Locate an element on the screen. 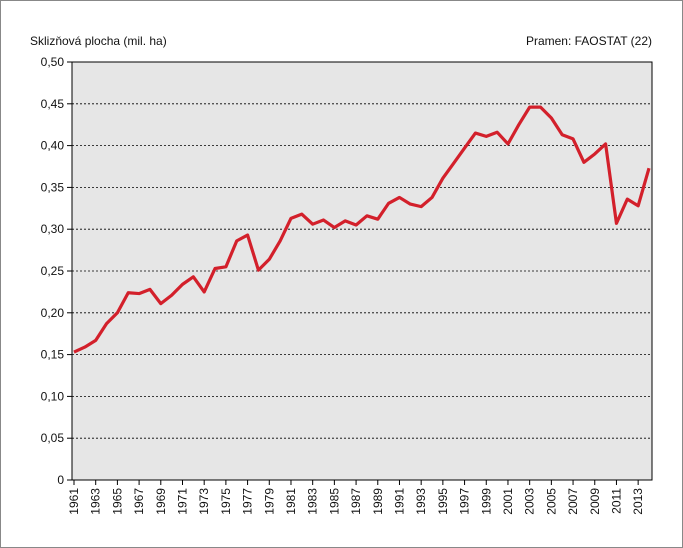 This screenshot has height=548, width=683. x-tick-label: 1967 is located at coordinates (139, 501).